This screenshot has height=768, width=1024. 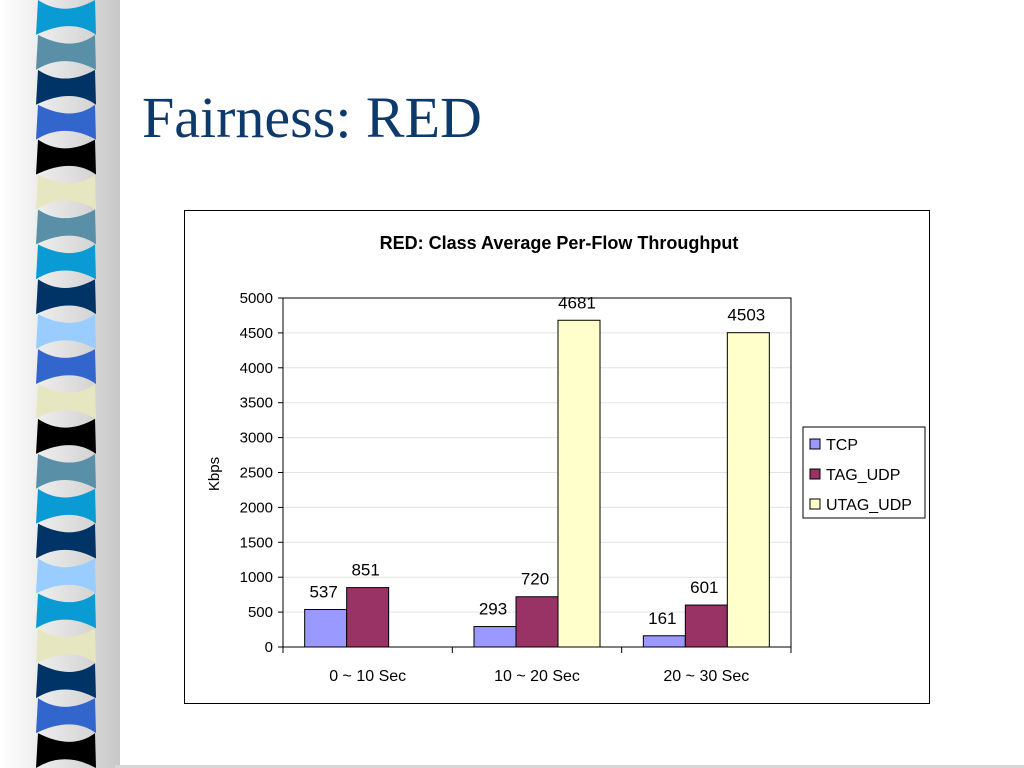 I want to click on chart-title: RED: Class Average Per-Flow Throughput, so click(x=559, y=243).